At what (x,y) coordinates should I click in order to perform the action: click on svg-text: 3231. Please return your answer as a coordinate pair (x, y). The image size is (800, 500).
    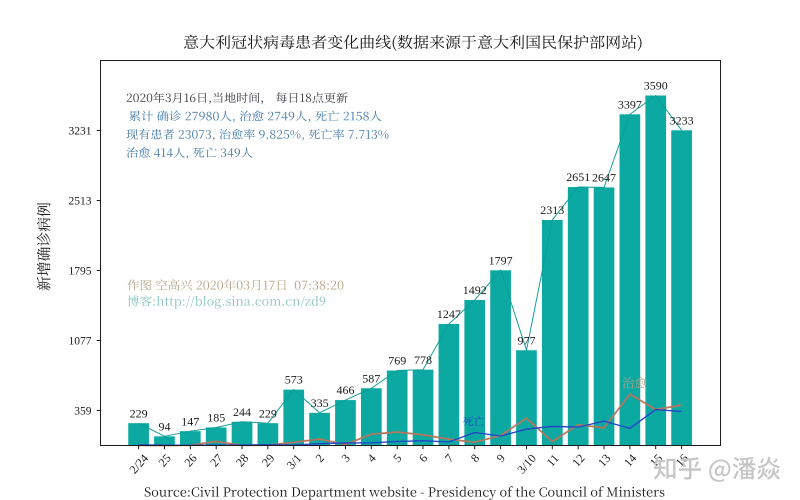
    Looking at the image, I should click on (80, 132).